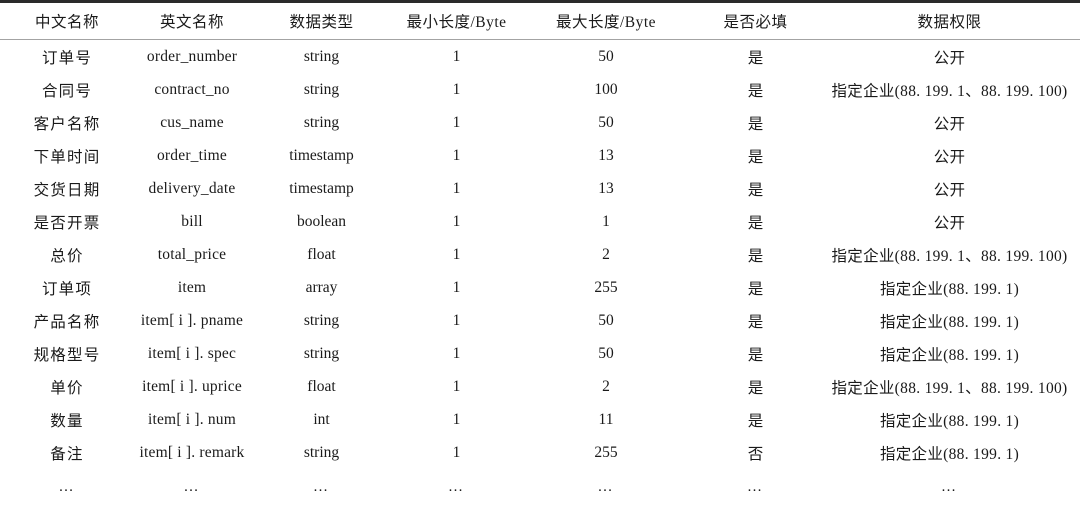 This screenshot has height=517, width=1080. I want to click on cell-max-len: 1, so click(606, 221).